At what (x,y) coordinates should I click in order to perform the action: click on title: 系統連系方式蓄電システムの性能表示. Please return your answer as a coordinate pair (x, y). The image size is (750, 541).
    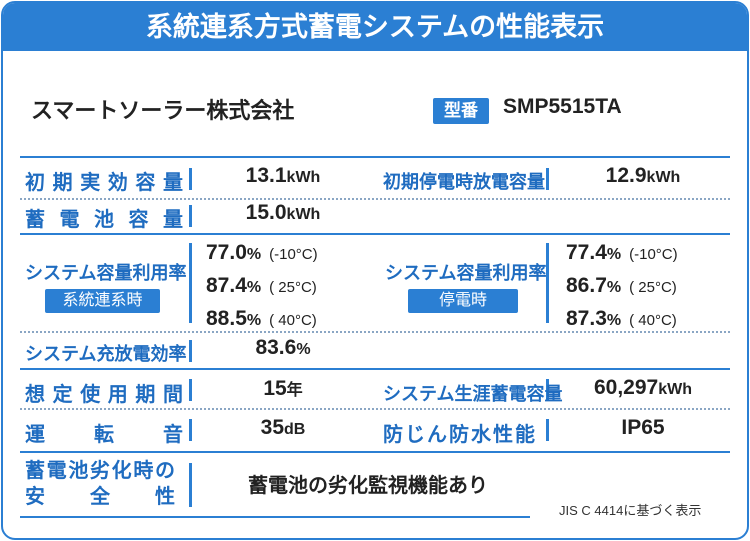
    Looking at the image, I should click on (375, 27).